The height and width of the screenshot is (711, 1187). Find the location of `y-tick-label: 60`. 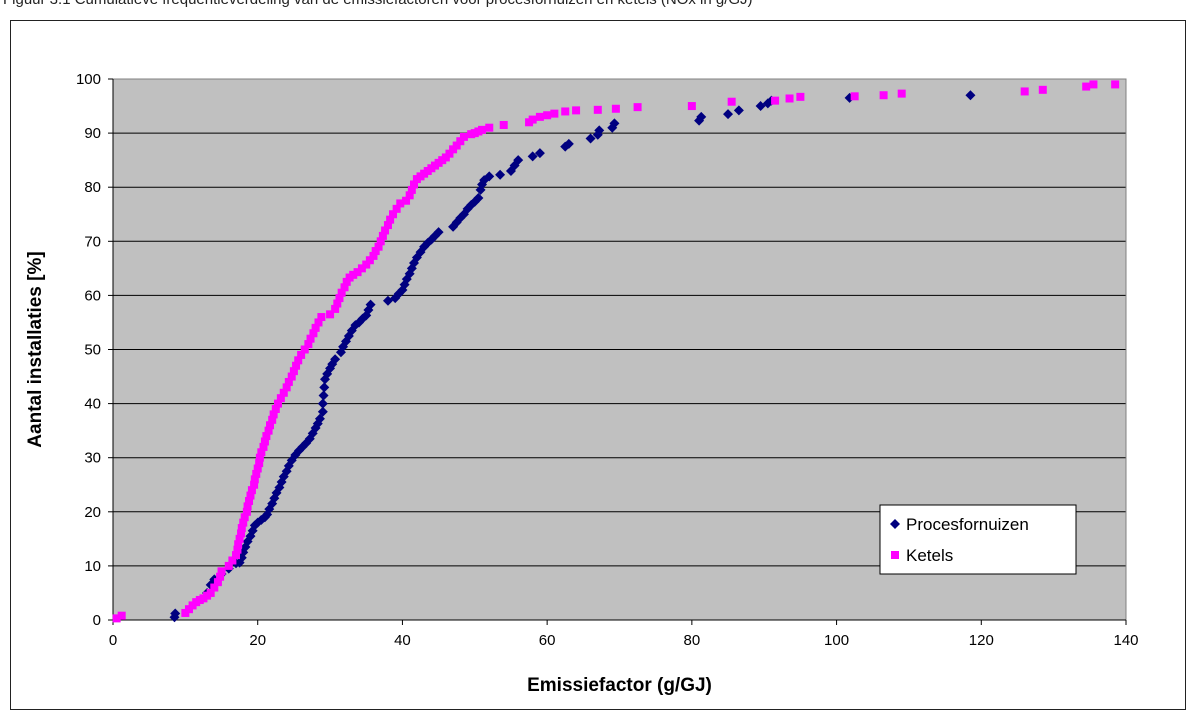

y-tick-label: 60 is located at coordinates (92, 295).